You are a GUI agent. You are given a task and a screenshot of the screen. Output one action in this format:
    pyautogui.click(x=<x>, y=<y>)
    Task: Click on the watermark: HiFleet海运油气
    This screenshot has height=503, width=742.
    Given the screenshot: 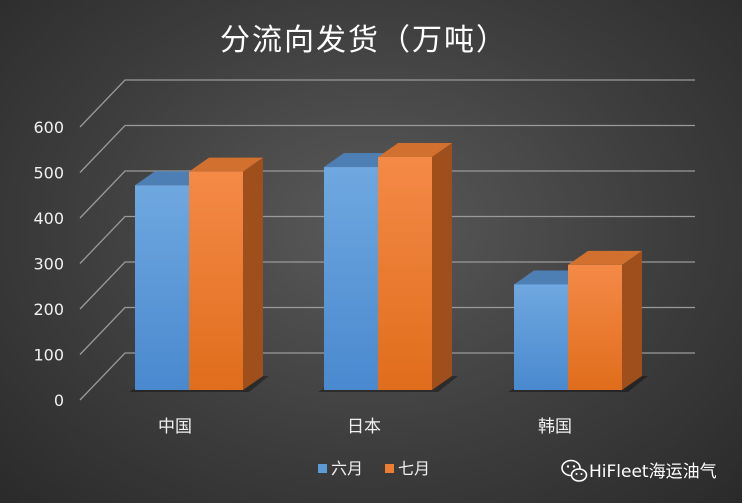 What is the action you would take?
    pyautogui.click(x=639, y=470)
    